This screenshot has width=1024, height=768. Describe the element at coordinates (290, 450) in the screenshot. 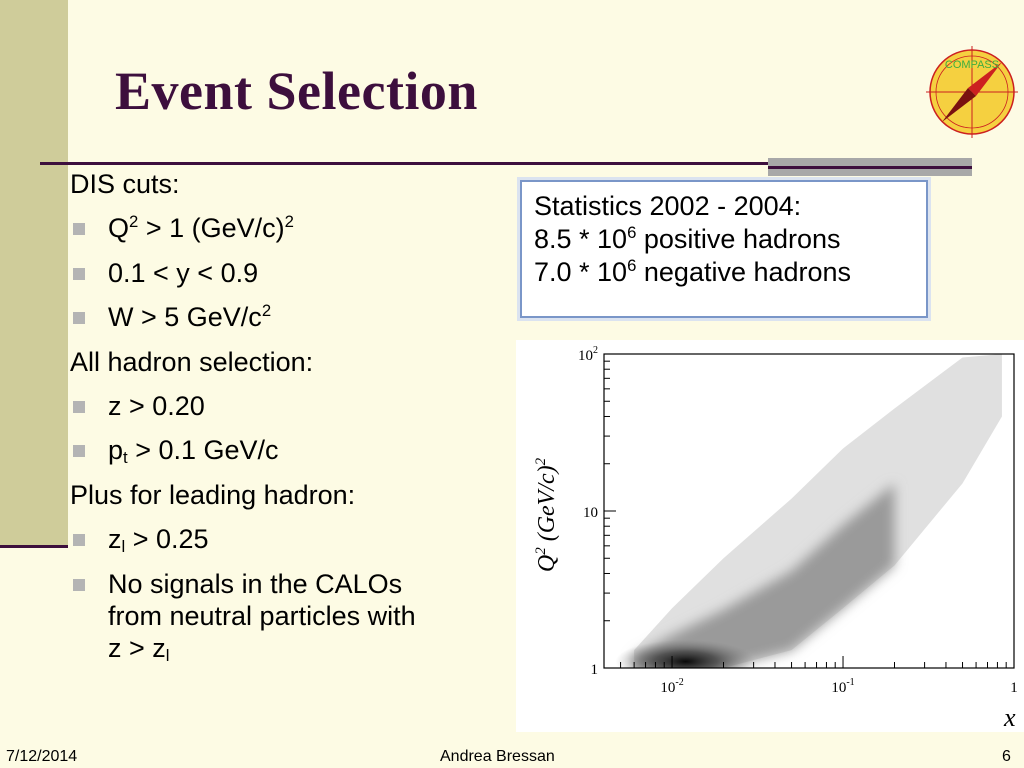

I see `hadron-cut-pt: pt > 0.1 GeV/c` at that location.